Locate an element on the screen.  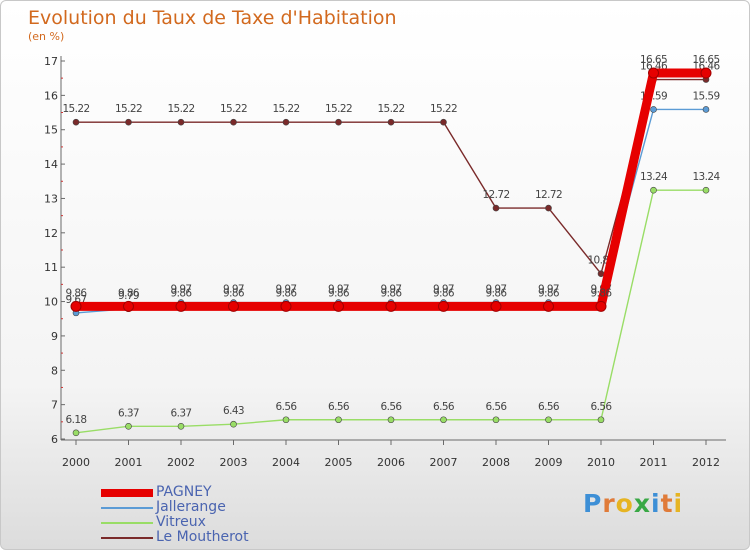
data-label: 16.65 is located at coordinates (653, 60).